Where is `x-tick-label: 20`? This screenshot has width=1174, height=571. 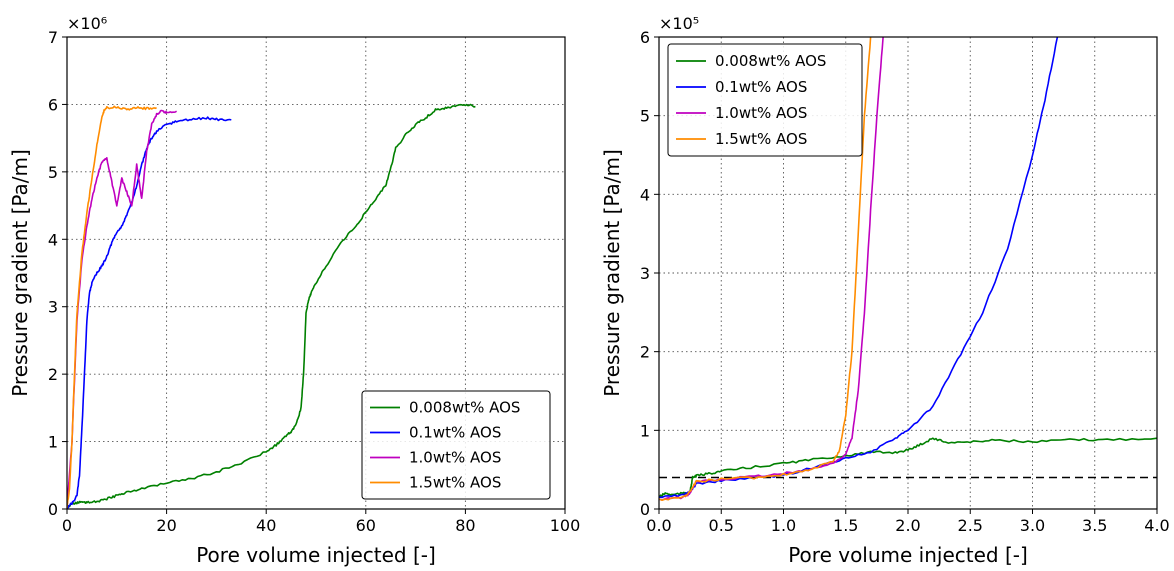 x-tick-label: 20 is located at coordinates (166, 525).